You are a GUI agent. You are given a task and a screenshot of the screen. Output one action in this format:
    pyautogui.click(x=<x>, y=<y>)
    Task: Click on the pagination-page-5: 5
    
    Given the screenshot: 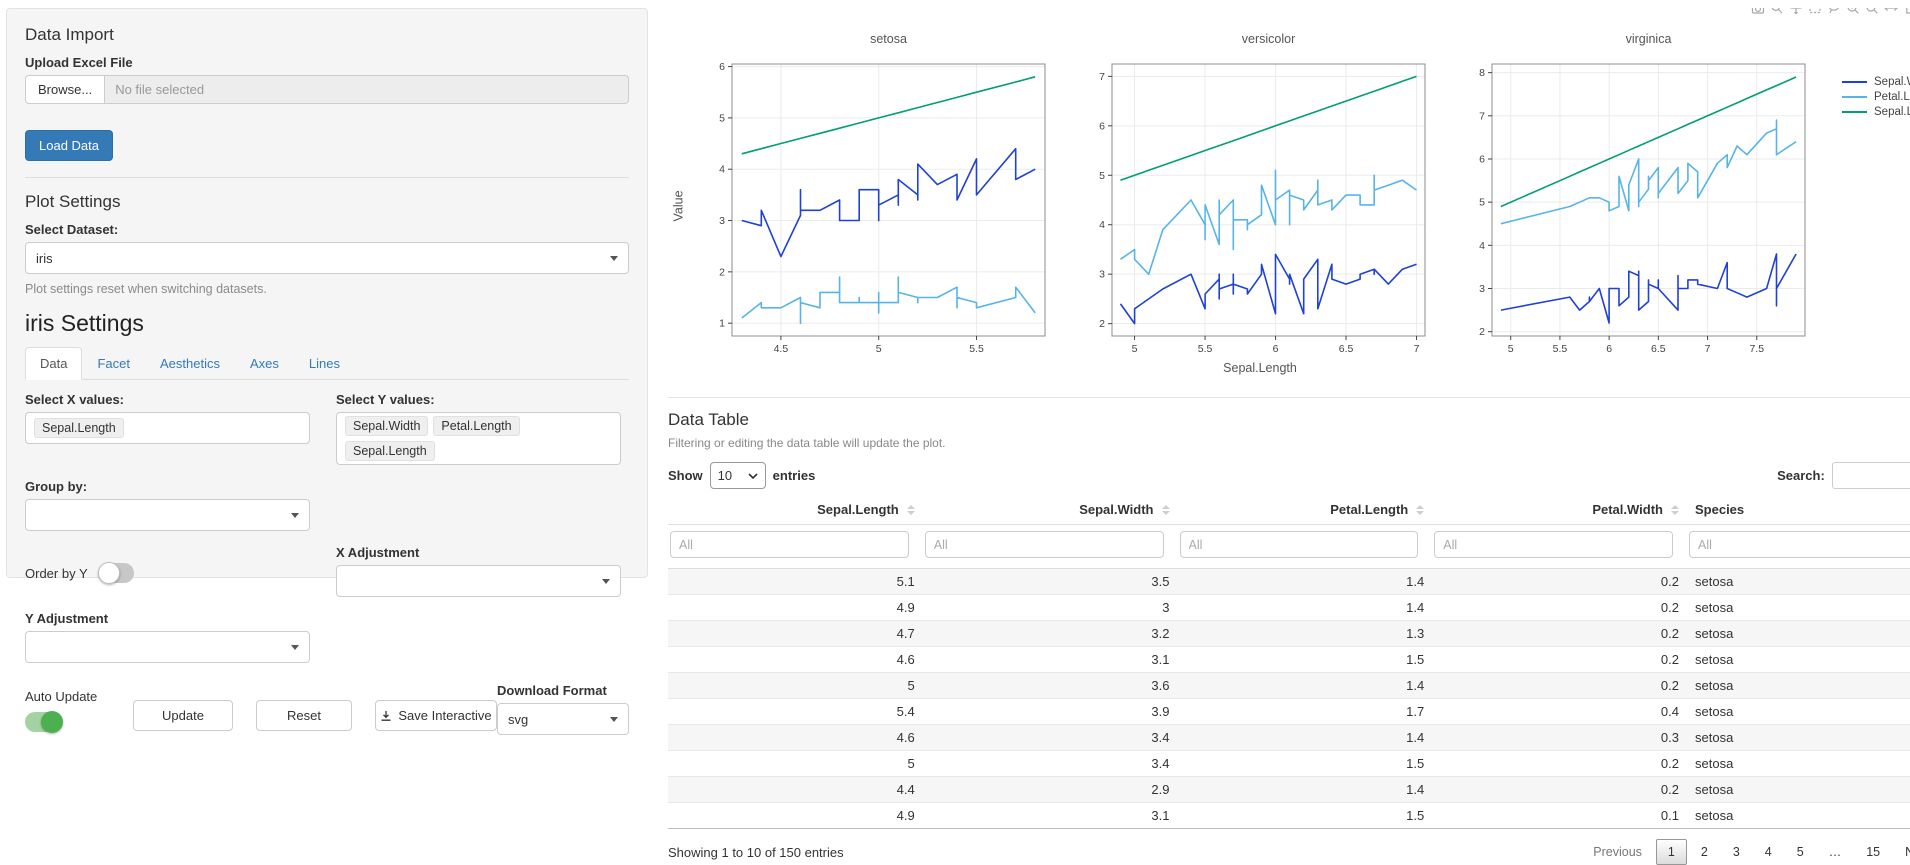 What is the action you would take?
    pyautogui.click(x=1800, y=852)
    